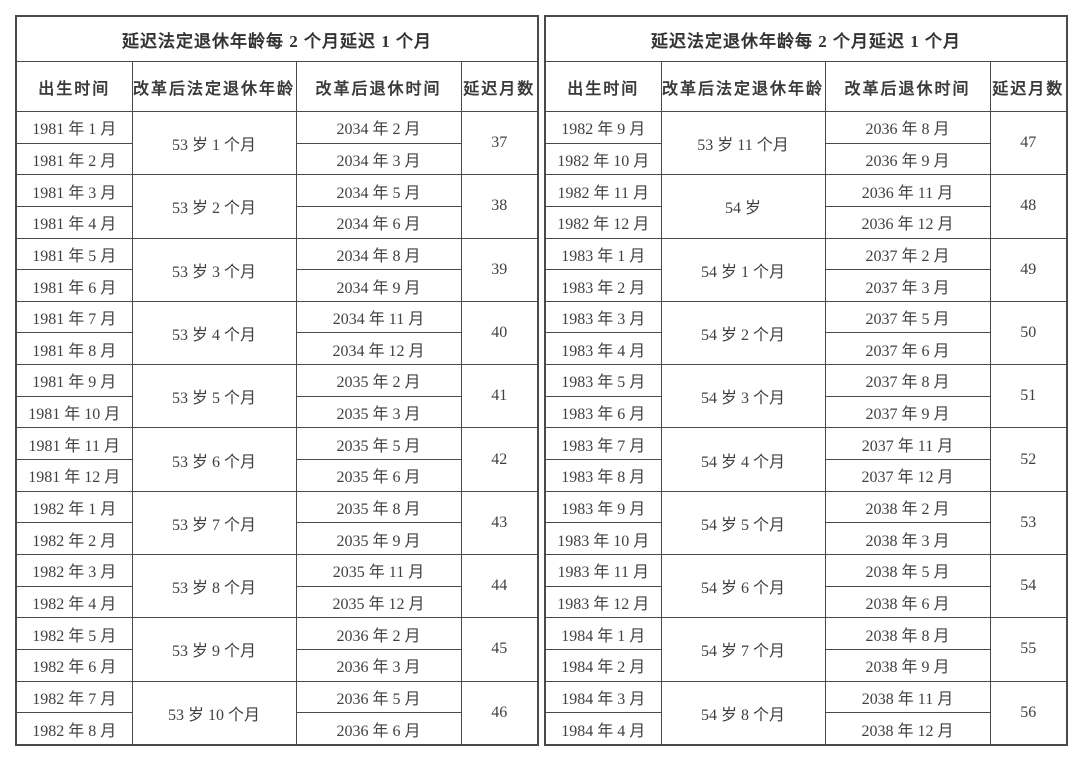 This screenshot has height=761, width=1080. What do you see at coordinates (743, 522) in the screenshot?
I see `statutory-age-cell: 54 岁 5 个月` at bounding box center [743, 522].